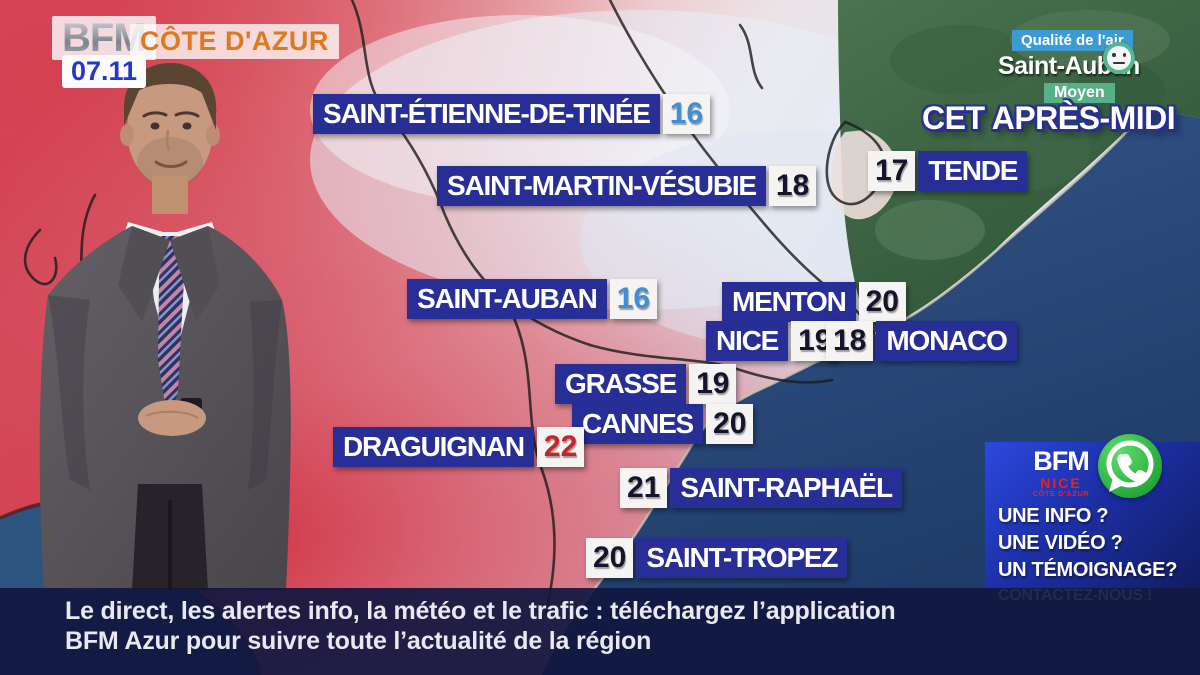 The height and width of the screenshot is (675, 1200). I want to click on forecast-period-title: CET APRÈS-MIDI, so click(1049, 118).